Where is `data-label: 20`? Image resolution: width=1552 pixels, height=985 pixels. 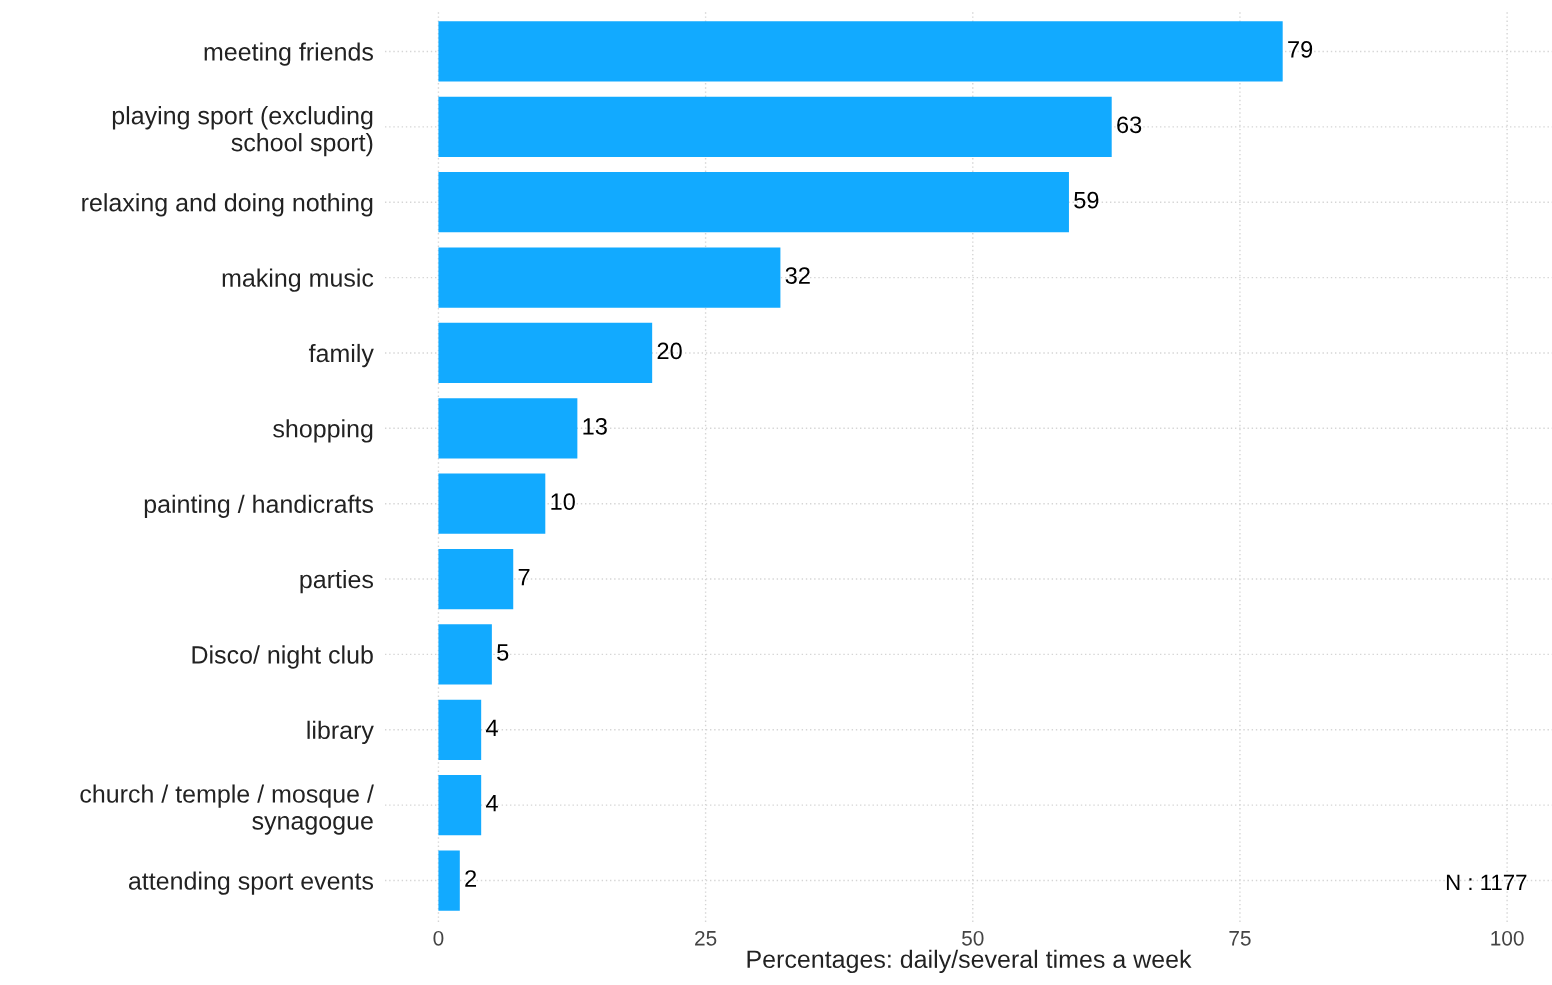 data-label: 20 is located at coordinates (669, 351).